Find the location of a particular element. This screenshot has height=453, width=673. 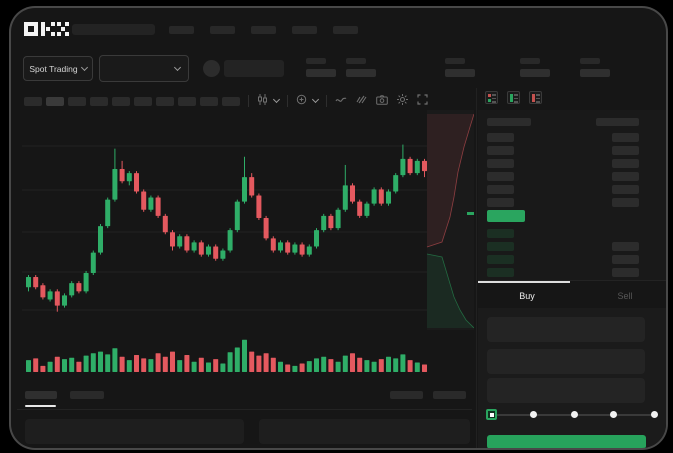

total-input-placeholder is located at coordinates (566, 390).